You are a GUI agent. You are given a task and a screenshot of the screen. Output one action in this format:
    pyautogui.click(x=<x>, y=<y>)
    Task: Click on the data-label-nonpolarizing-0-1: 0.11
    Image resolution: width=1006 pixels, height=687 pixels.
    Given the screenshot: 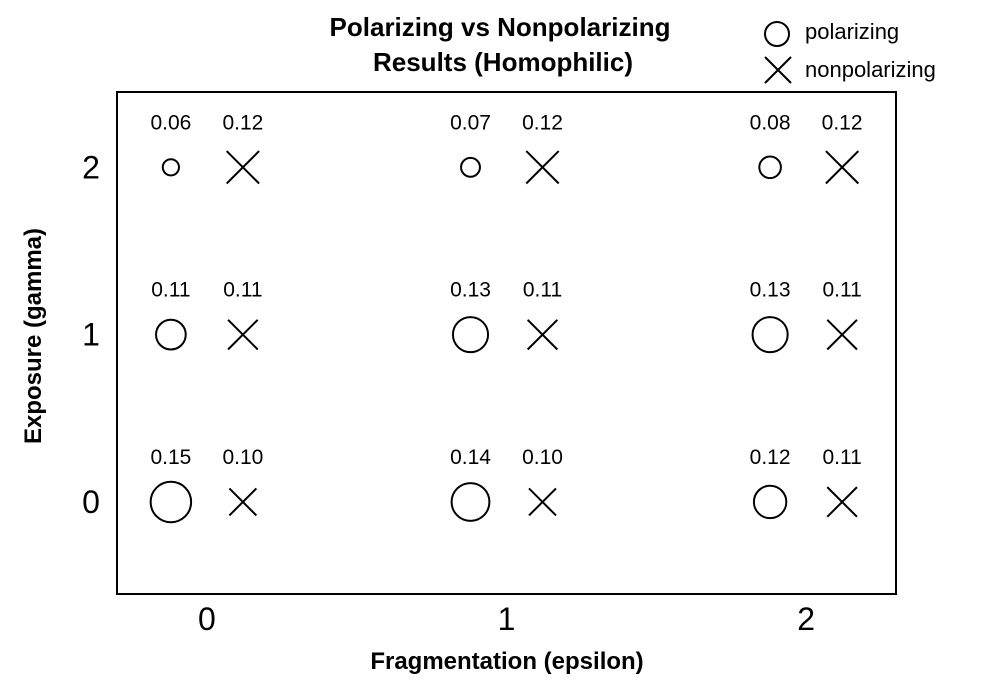 What is the action you would take?
    pyautogui.click(x=242, y=290)
    